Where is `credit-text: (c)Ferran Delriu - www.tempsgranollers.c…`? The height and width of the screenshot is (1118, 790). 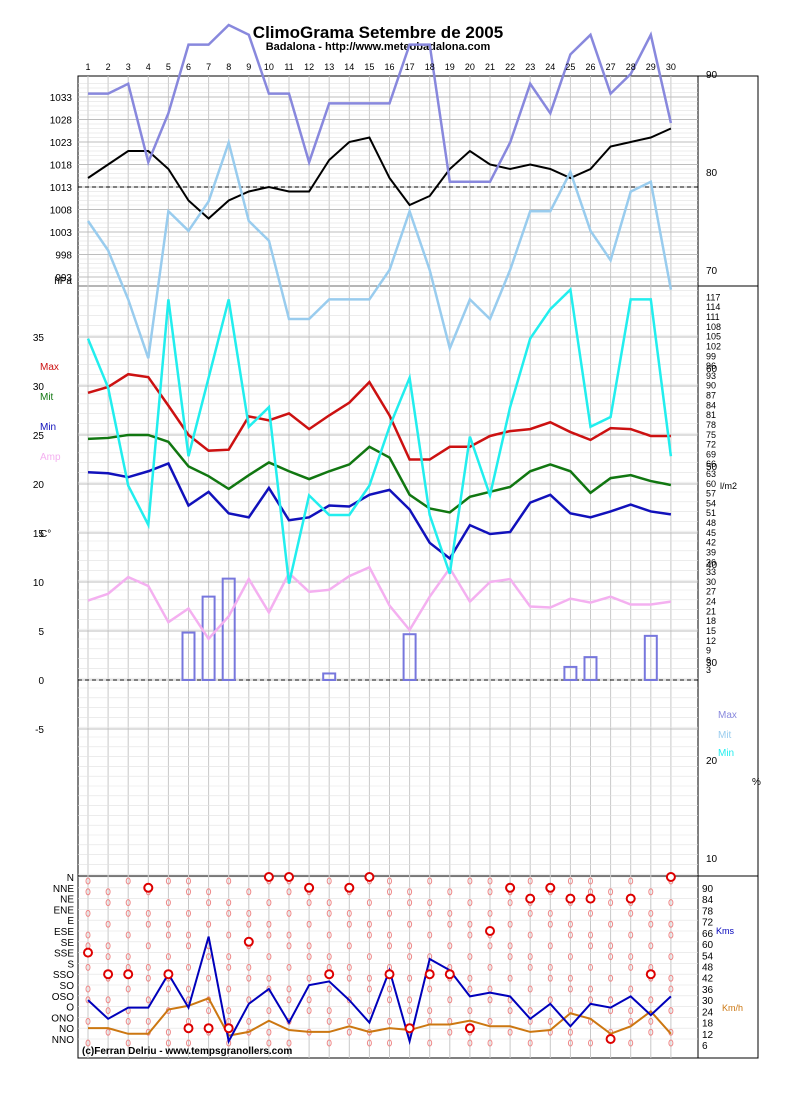
credit-text: (c)Ferran Delriu - www.tempsgranollers.c… is located at coordinates (187, 1051).